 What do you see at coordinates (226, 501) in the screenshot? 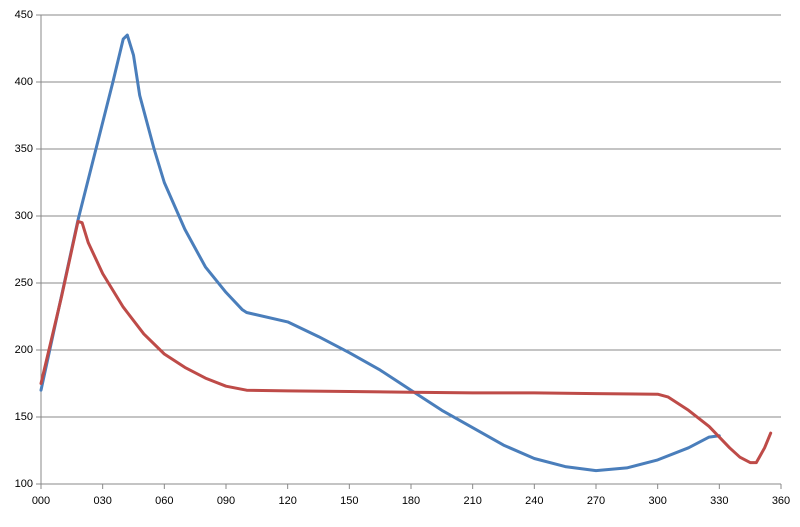
I see `x-tick-label: 090` at bounding box center [226, 501].